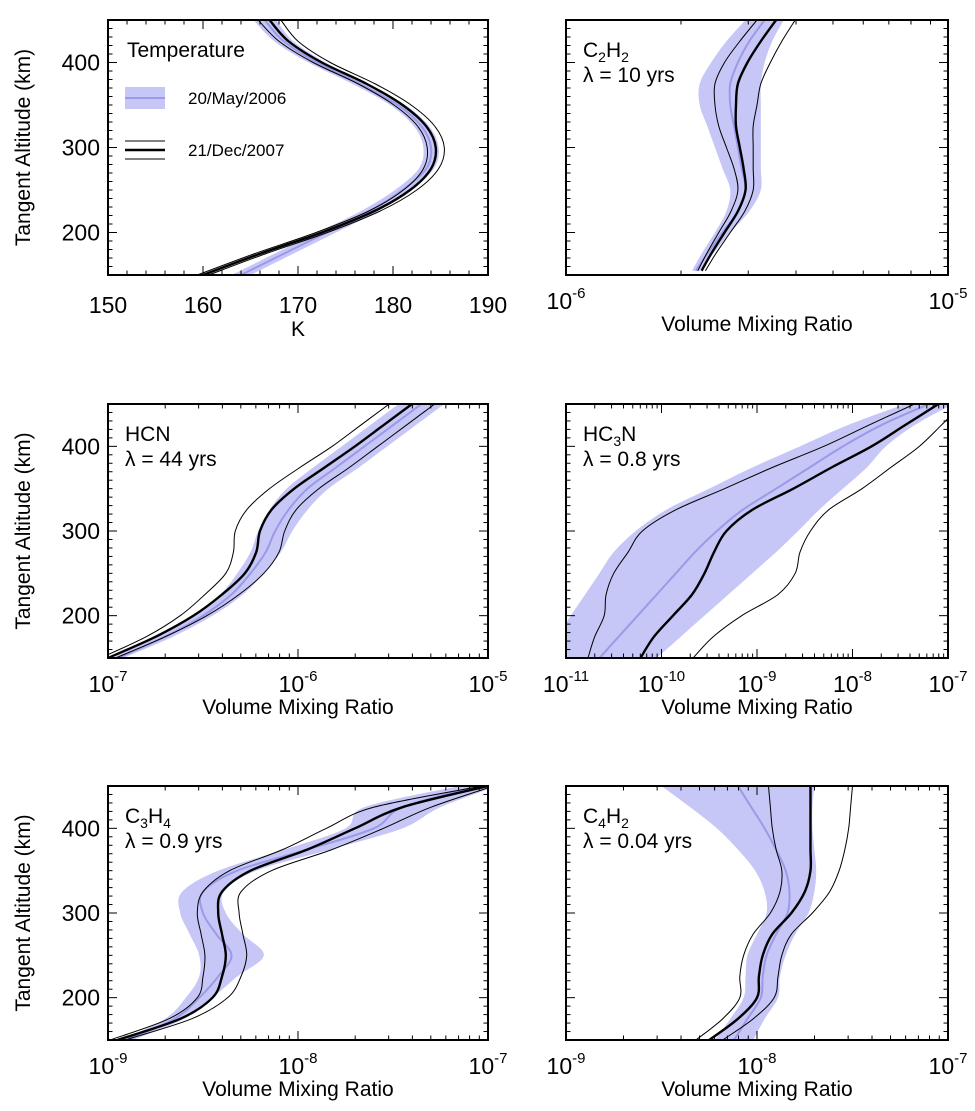 The height and width of the screenshot is (1111, 975). I want to click on line-2007-mean-c3h4, so click(302, 913).